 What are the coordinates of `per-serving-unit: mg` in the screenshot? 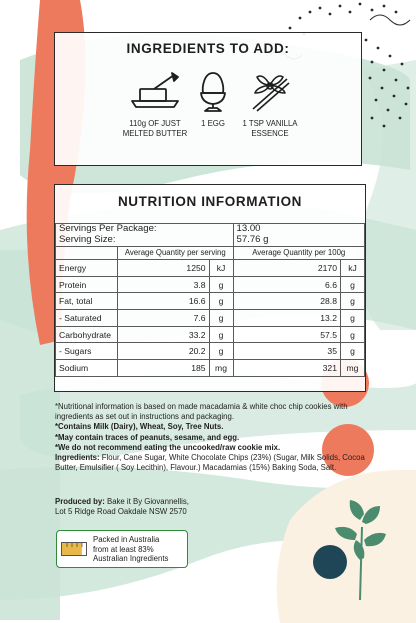 It's located at (221, 368).